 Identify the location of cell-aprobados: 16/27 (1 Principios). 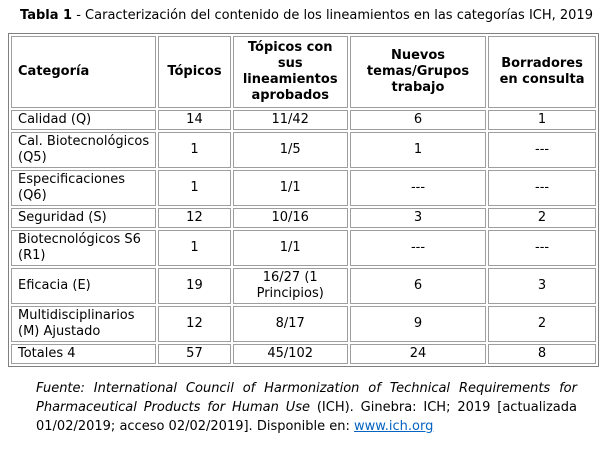
(290, 286).